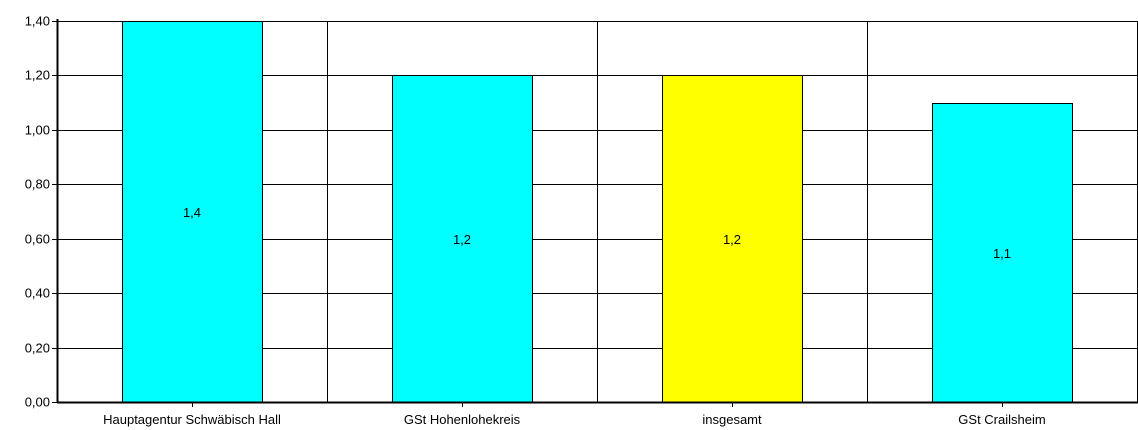 This screenshot has width=1138, height=430. I want to click on y-tick-label: 1,40, so click(37, 21).